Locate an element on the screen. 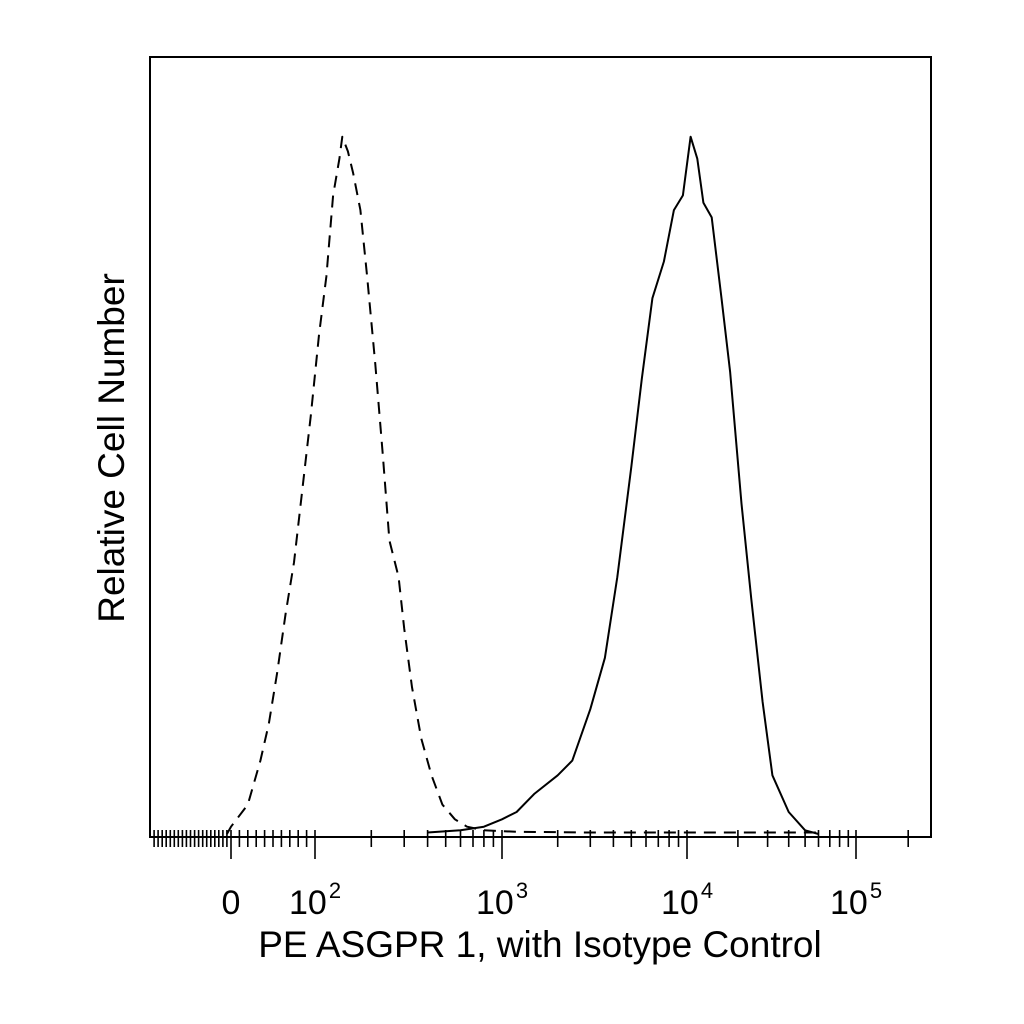 This screenshot has height=1024, width=1024. tick-label-exponent: 5 is located at coordinates (876, 890).